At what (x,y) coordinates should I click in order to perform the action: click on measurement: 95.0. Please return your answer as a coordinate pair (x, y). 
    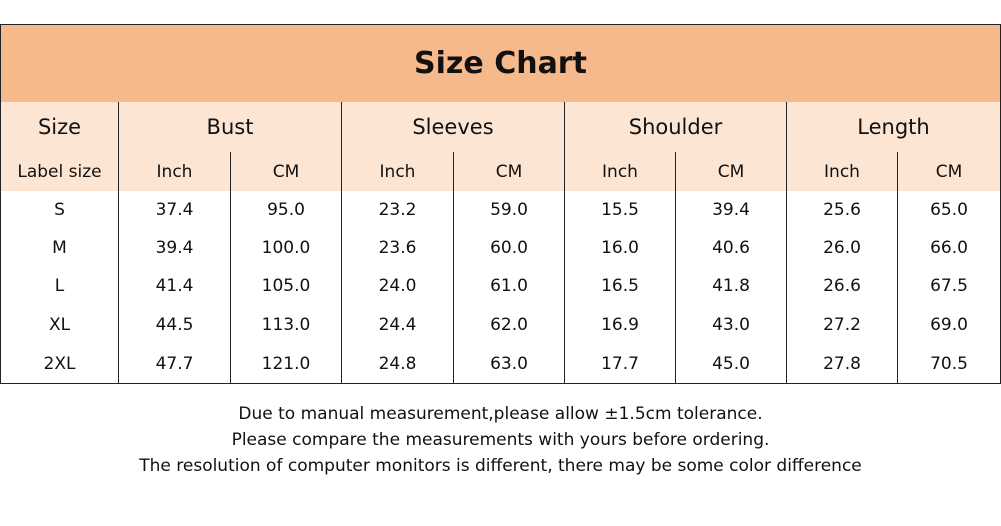
    Looking at the image, I should click on (286, 210).